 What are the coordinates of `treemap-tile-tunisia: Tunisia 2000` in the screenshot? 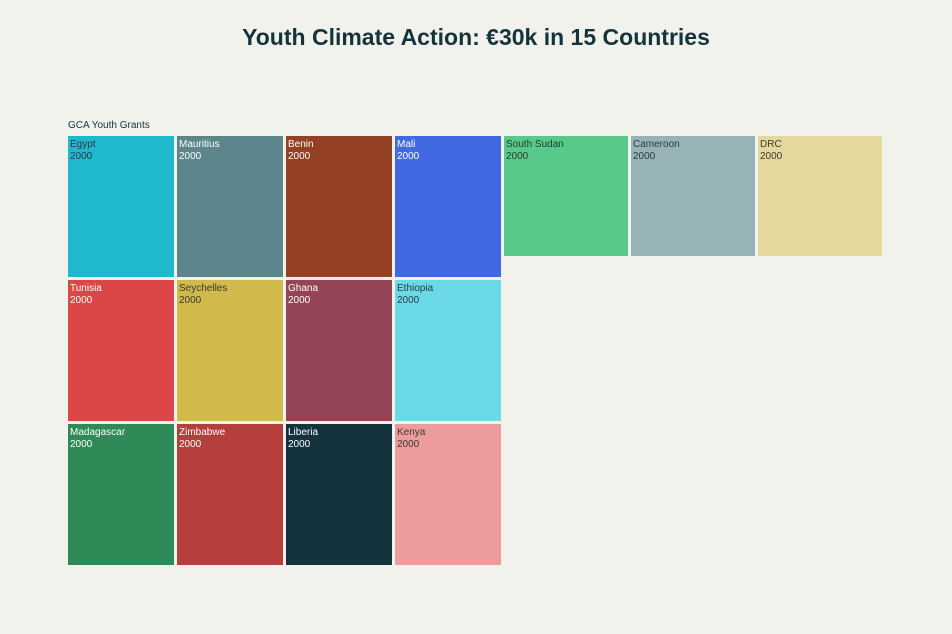 It's located at (121, 350).